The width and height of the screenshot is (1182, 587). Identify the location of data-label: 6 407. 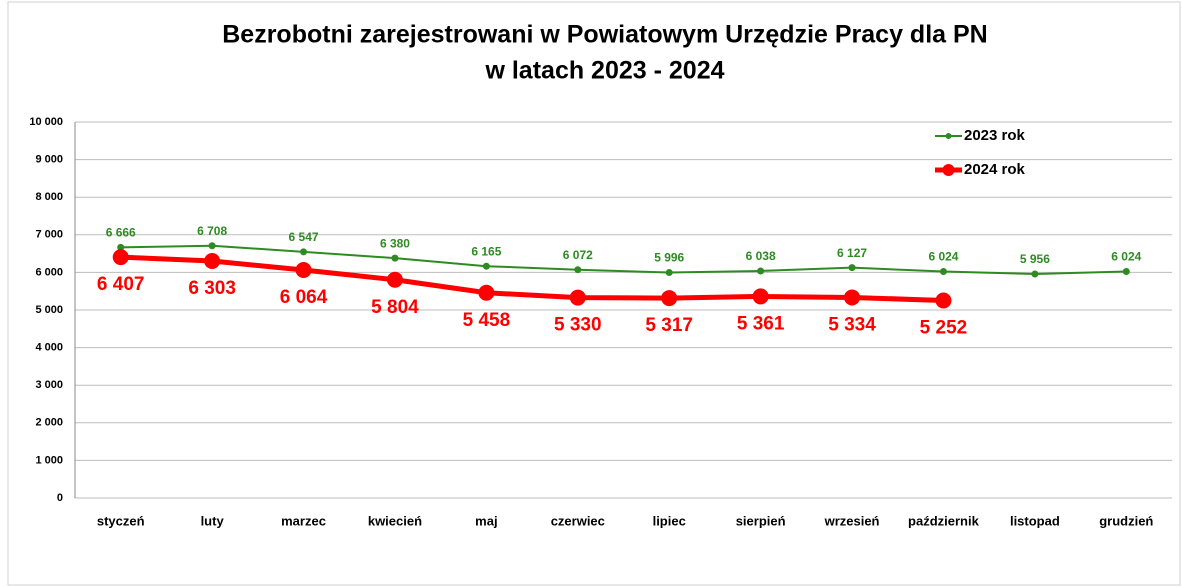
(121, 284).